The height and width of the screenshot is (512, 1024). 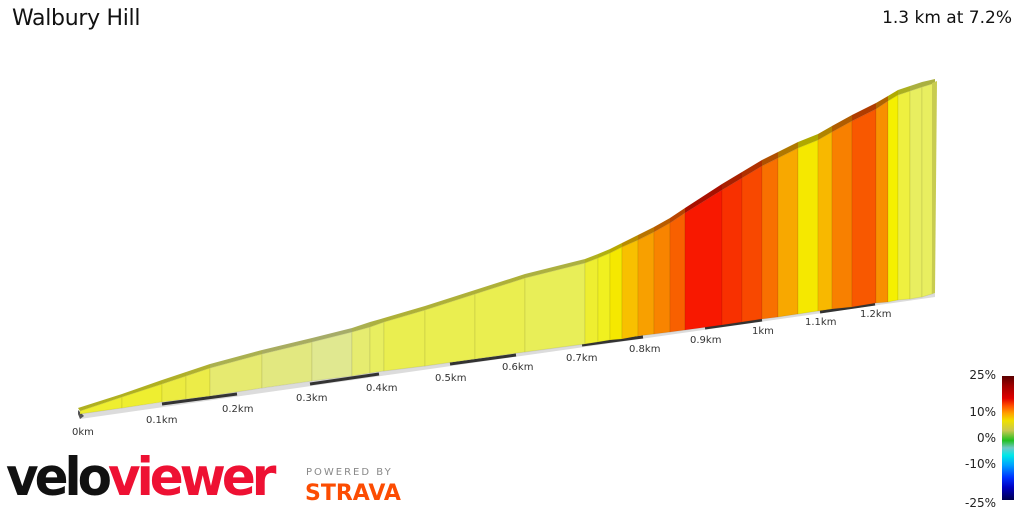 What do you see at coordinates (76, 18) in the screenshot?
I see `climb-title: Walbury Hill` at bounding box center [76, 18].